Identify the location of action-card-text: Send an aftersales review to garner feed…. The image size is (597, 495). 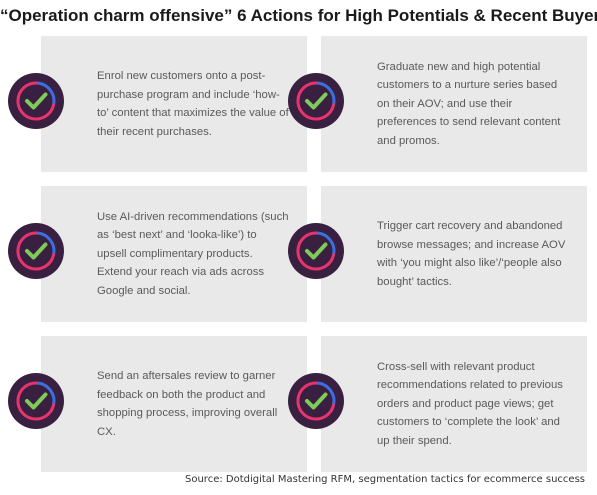
(187, 404).